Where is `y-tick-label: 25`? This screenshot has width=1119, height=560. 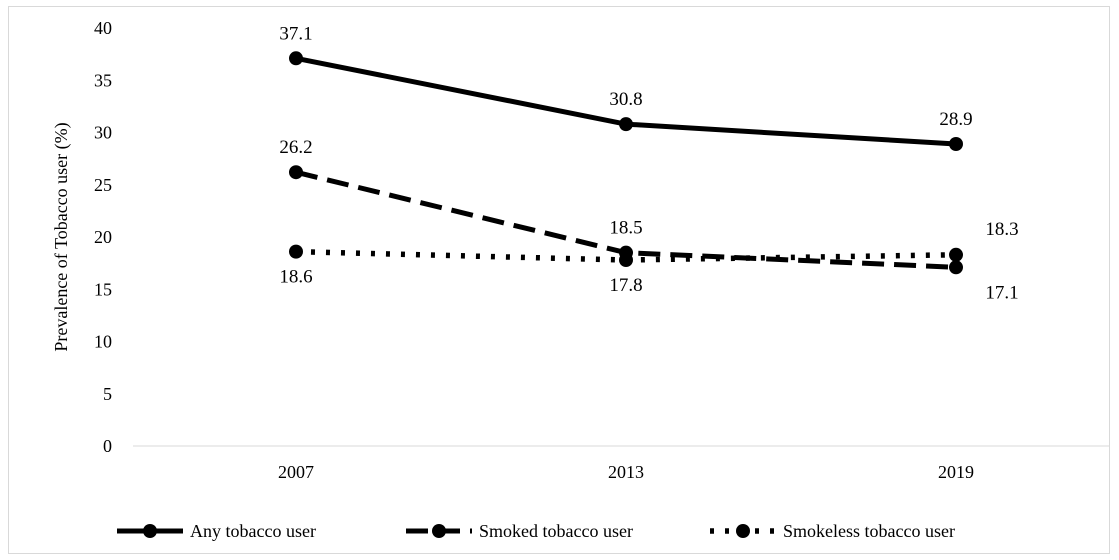 y-tick-label: 25 is located at coordinates (103, 185).